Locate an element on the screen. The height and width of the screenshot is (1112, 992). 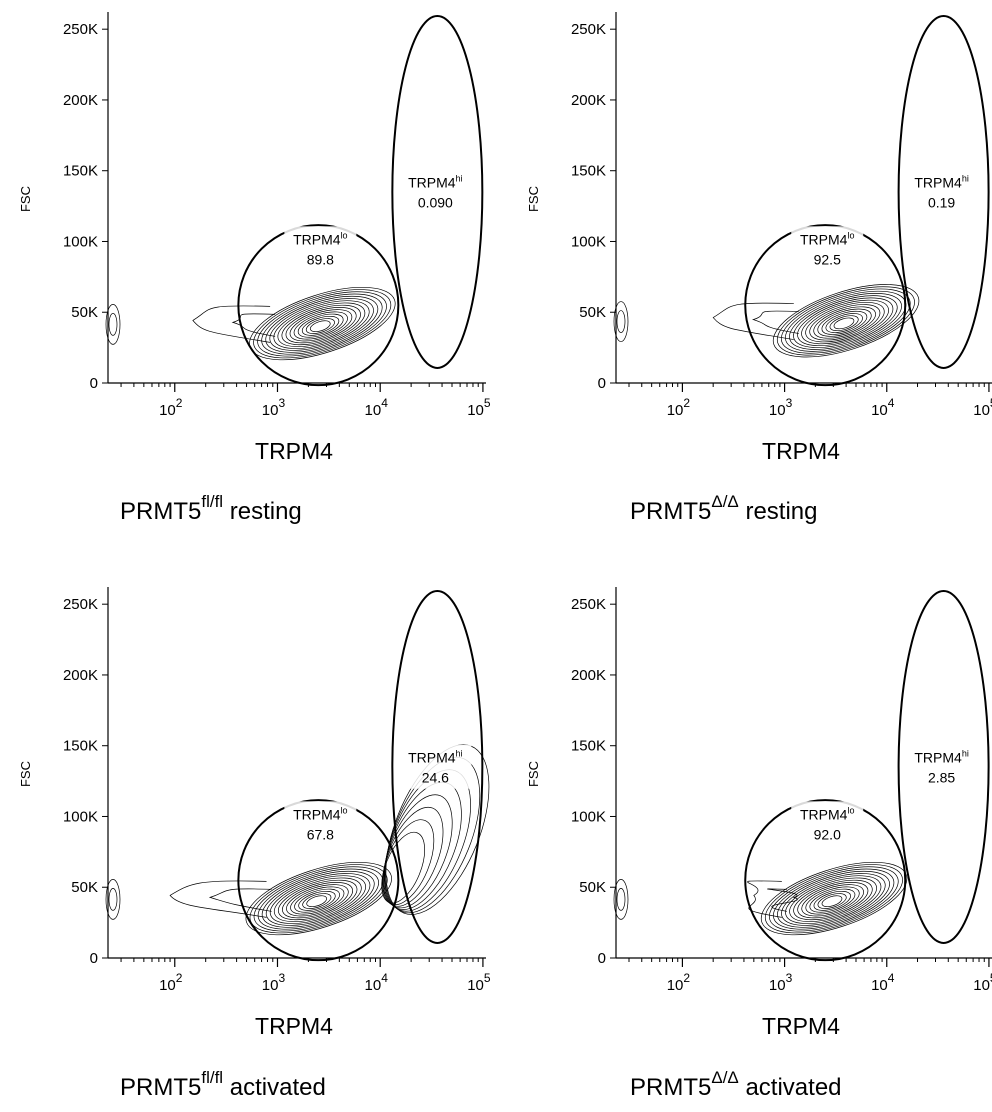
gate-lo-value: 92.0 is located at coordinates (827, 834).